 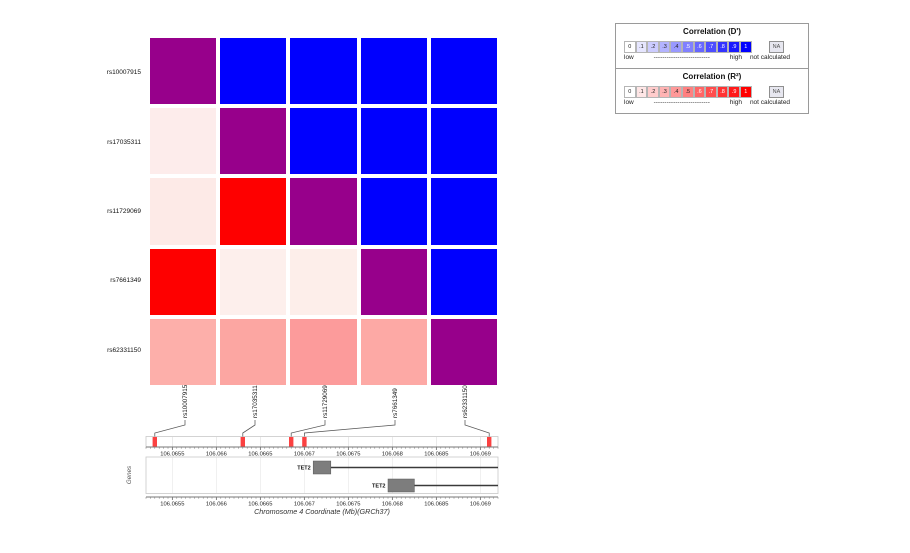 What do you see at coordinates (393, 211) in the screenshot?
I see `heatmap-cell-rs11729069-rs7661349` at bounding box center [393, 211].